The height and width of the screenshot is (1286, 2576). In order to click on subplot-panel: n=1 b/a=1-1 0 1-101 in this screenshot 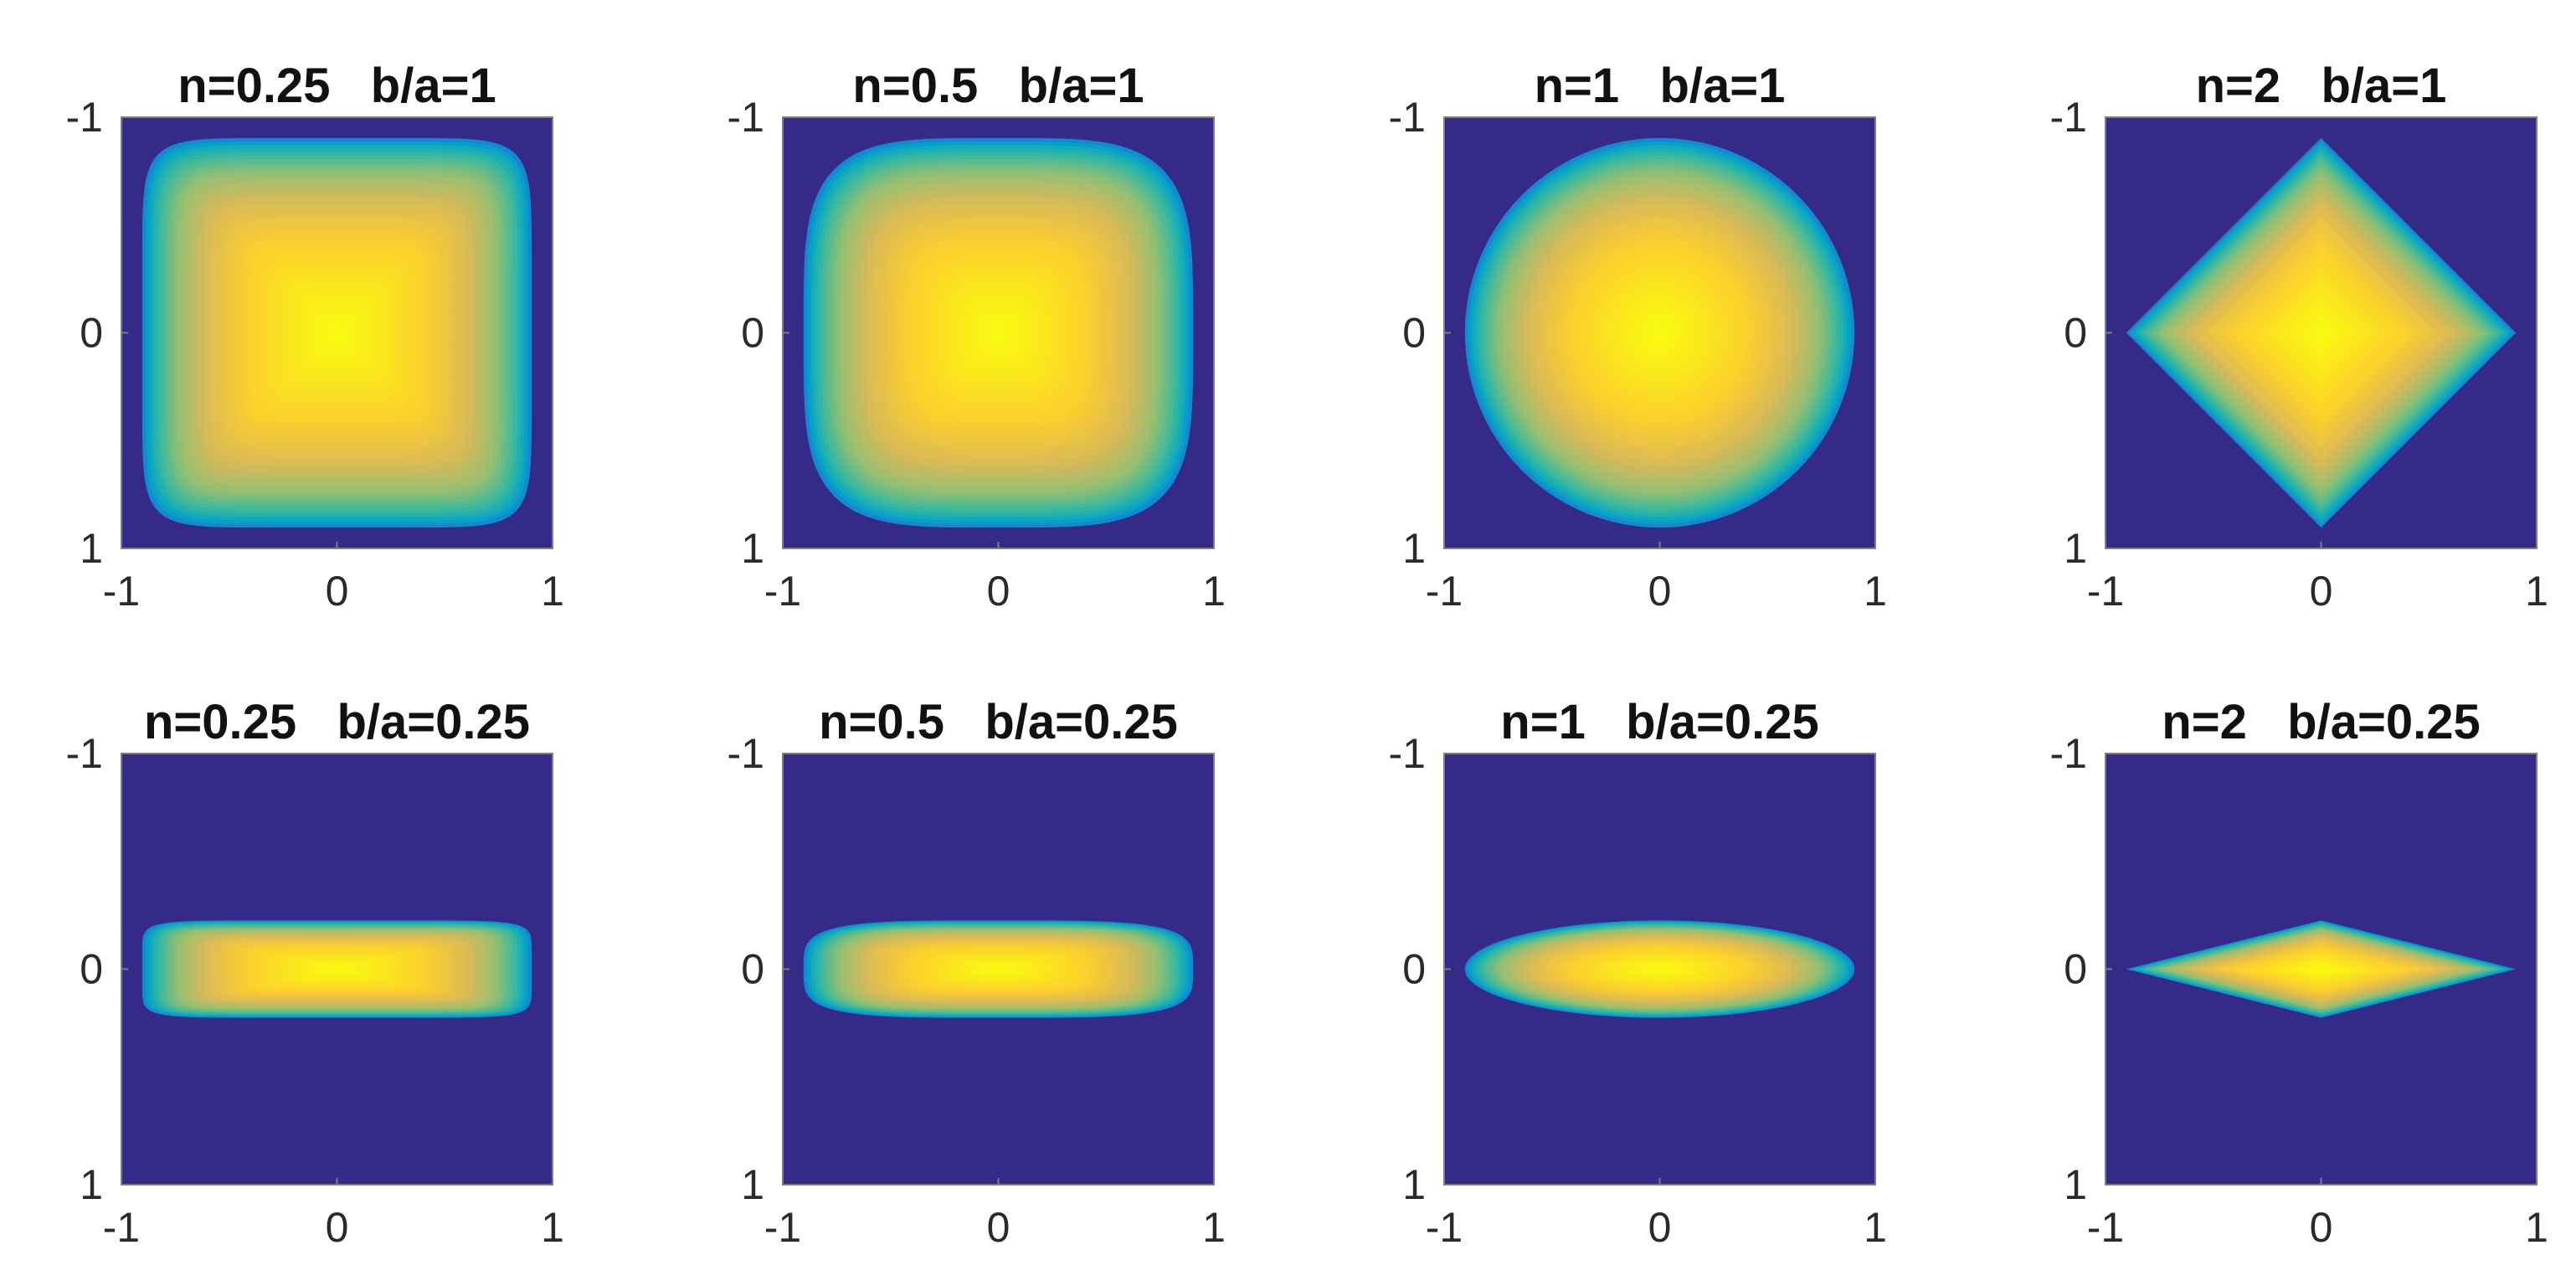, I will do `click(1638, 337)`.